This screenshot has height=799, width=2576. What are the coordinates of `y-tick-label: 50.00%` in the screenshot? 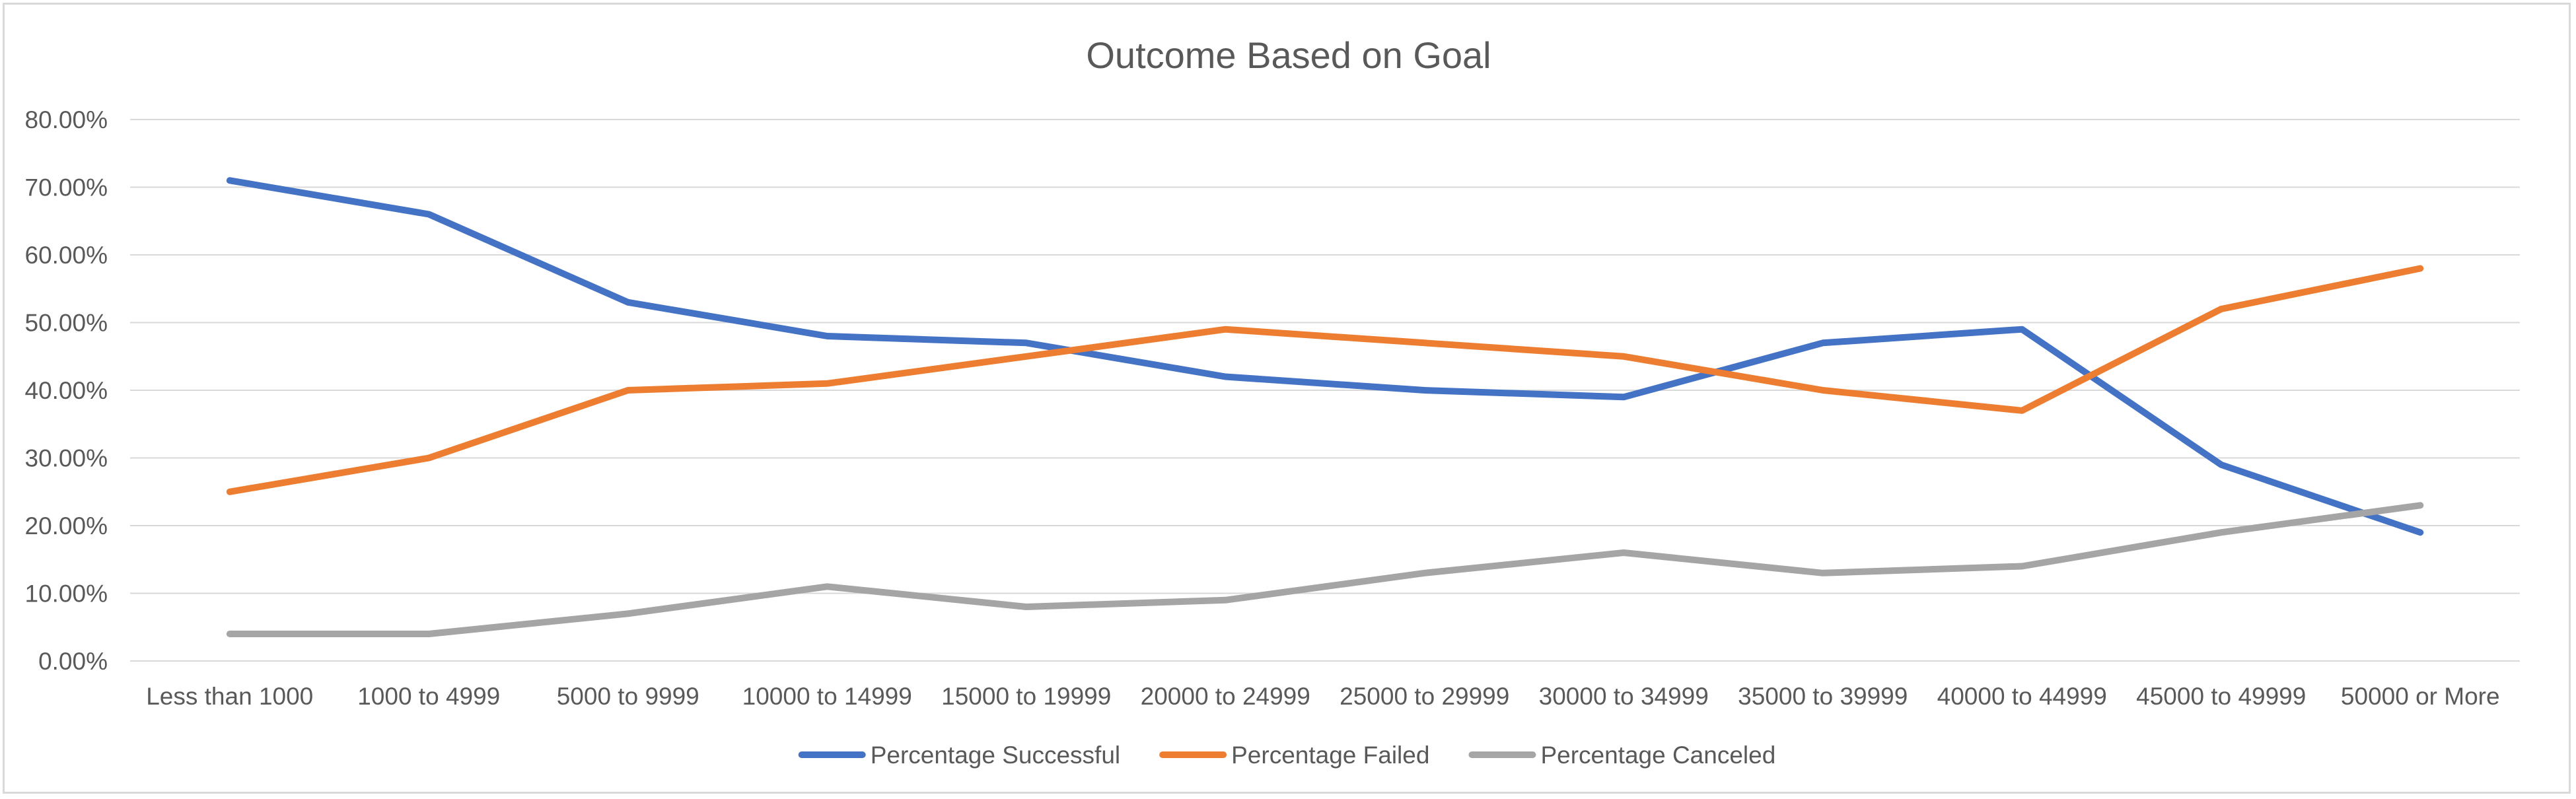 It's located at (66, 323).